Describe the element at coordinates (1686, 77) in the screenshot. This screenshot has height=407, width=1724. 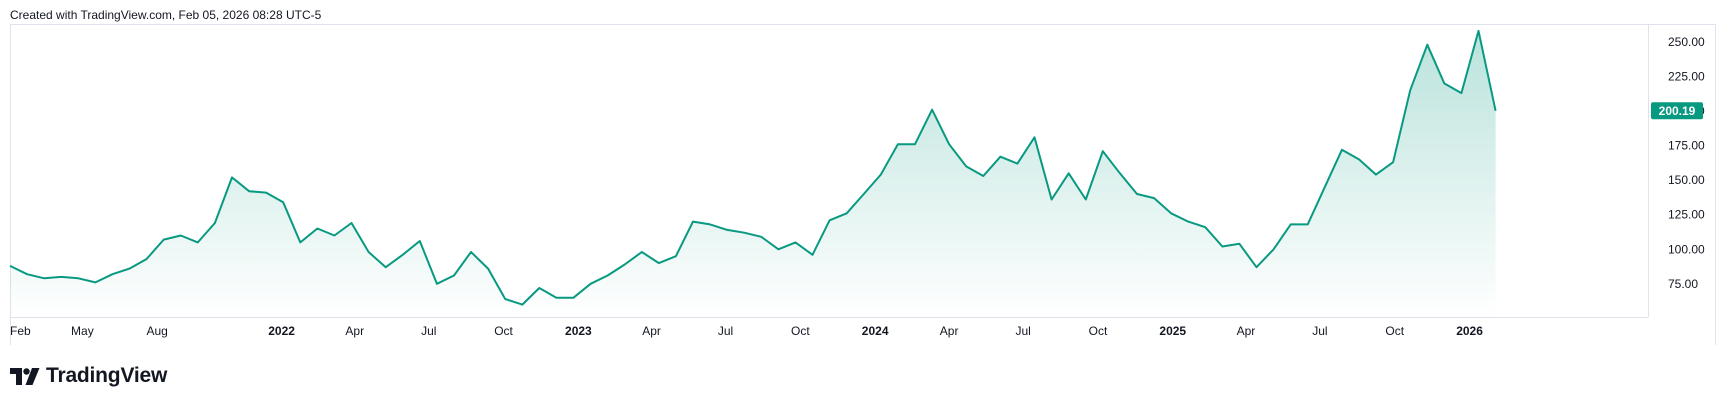
I see `price-tick-label: 225.00` at that location.